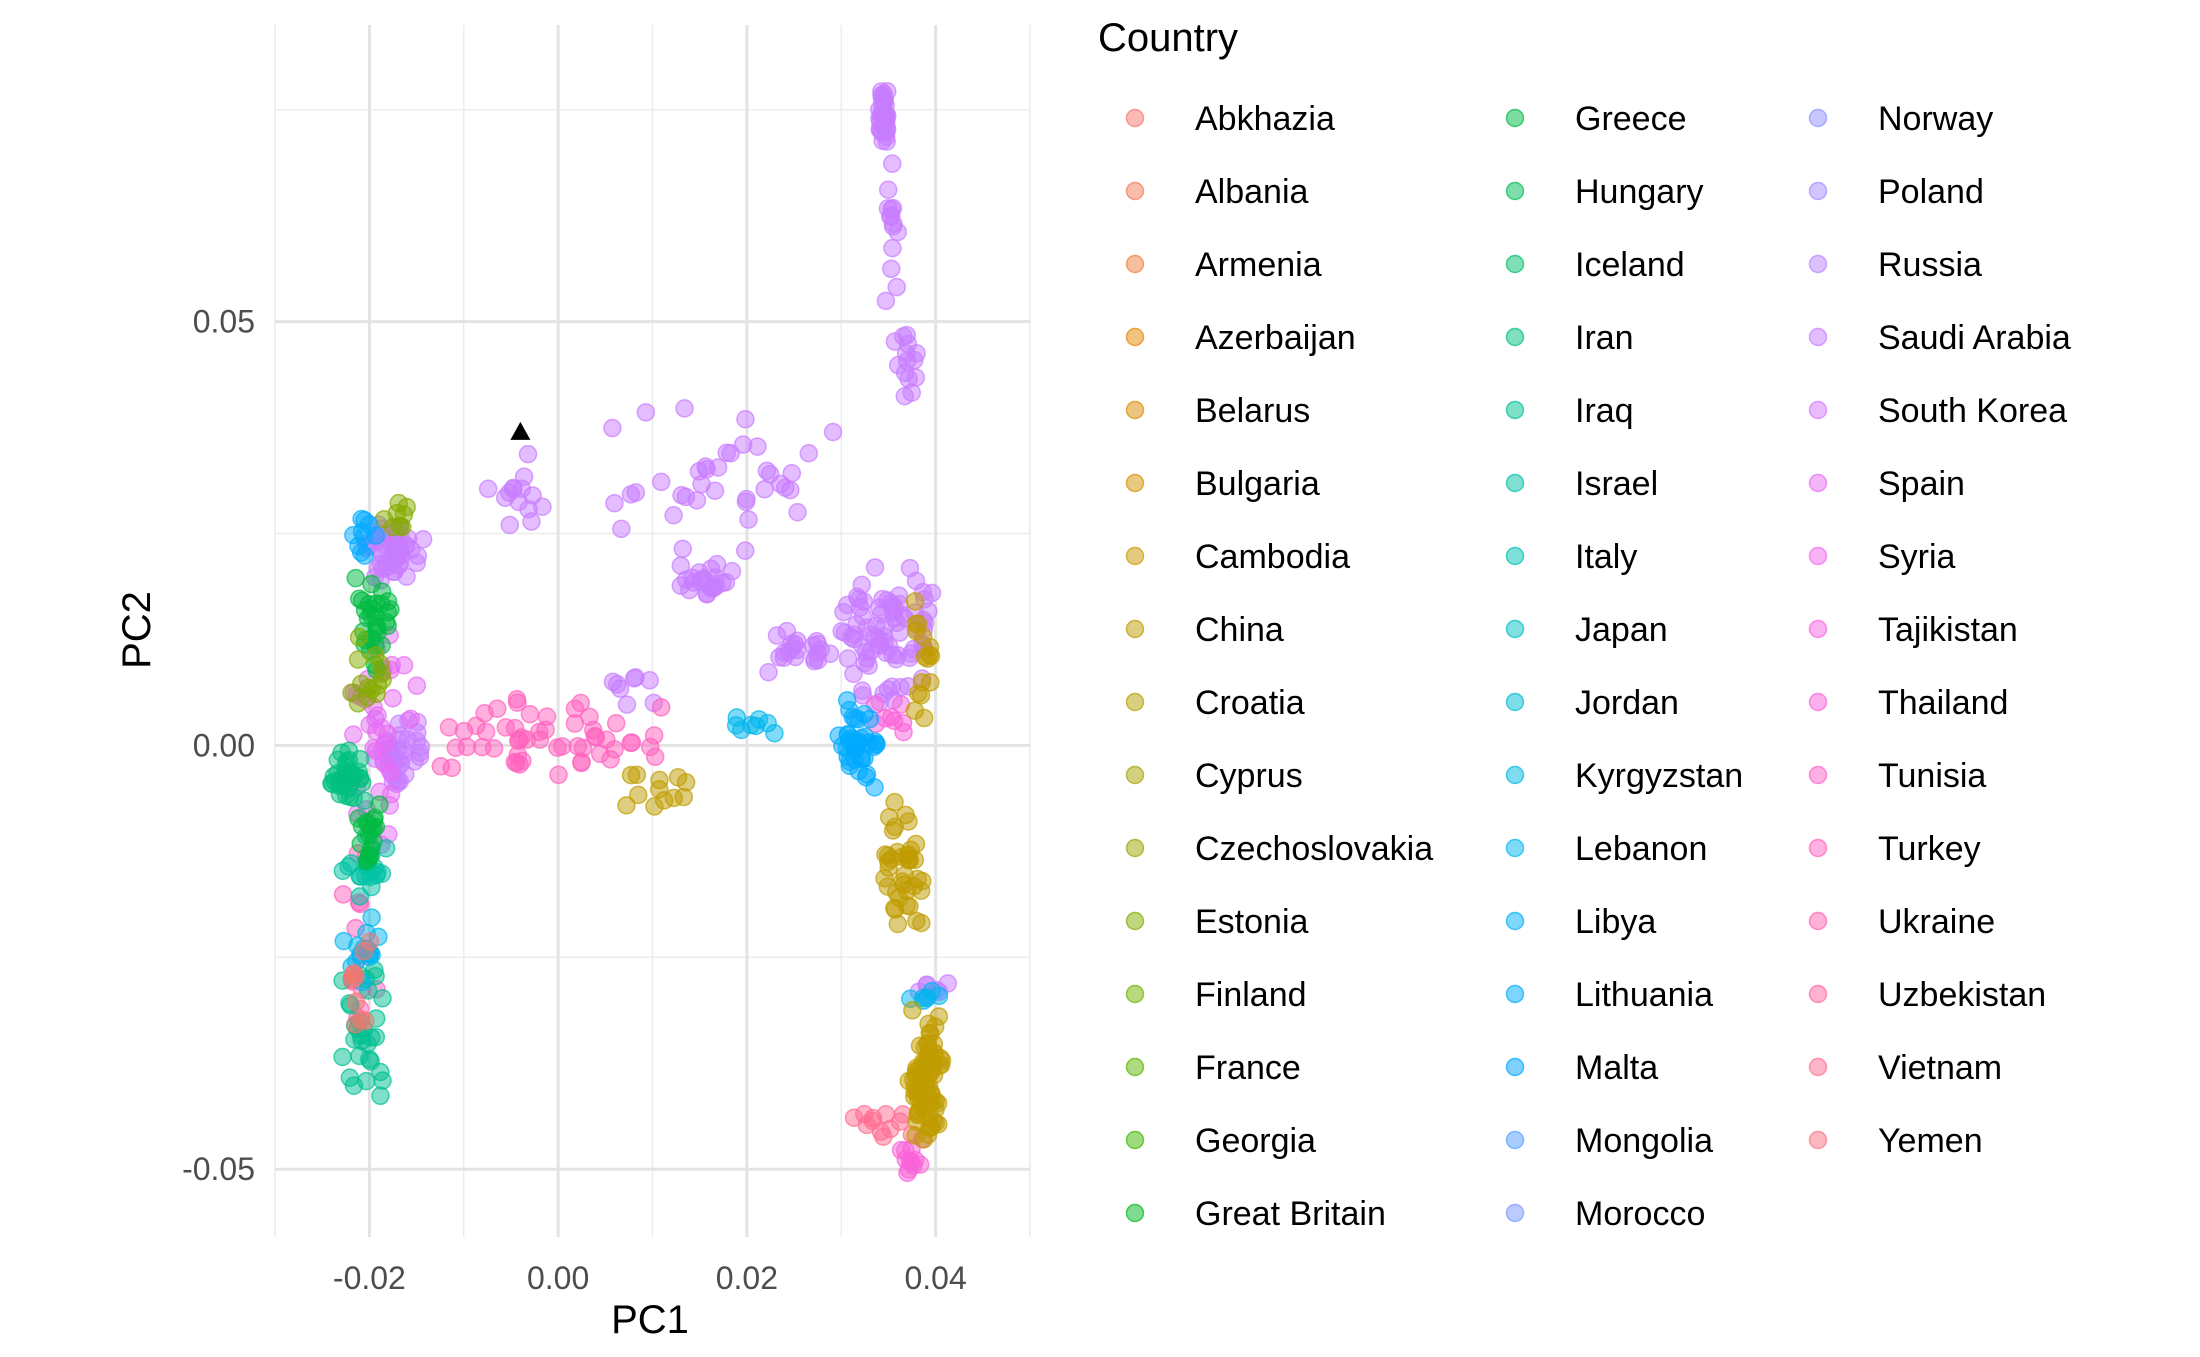  I want to click on legend-item: Albania, so click(1217, 192).